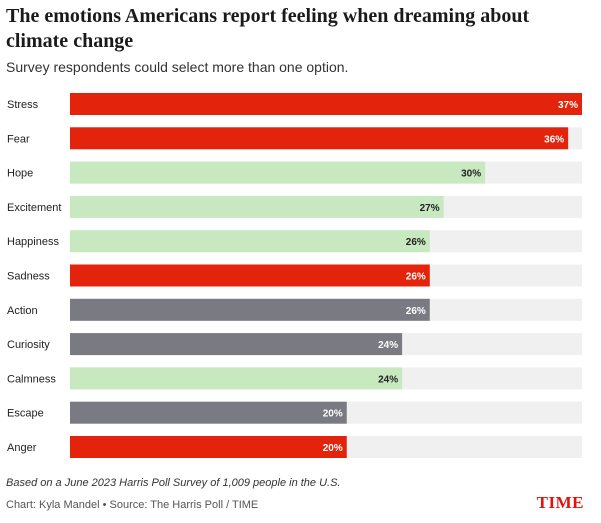 The height and width of the screenshot is (523, 601). I want to click on brand-logo: TIME, so click(560, 502).